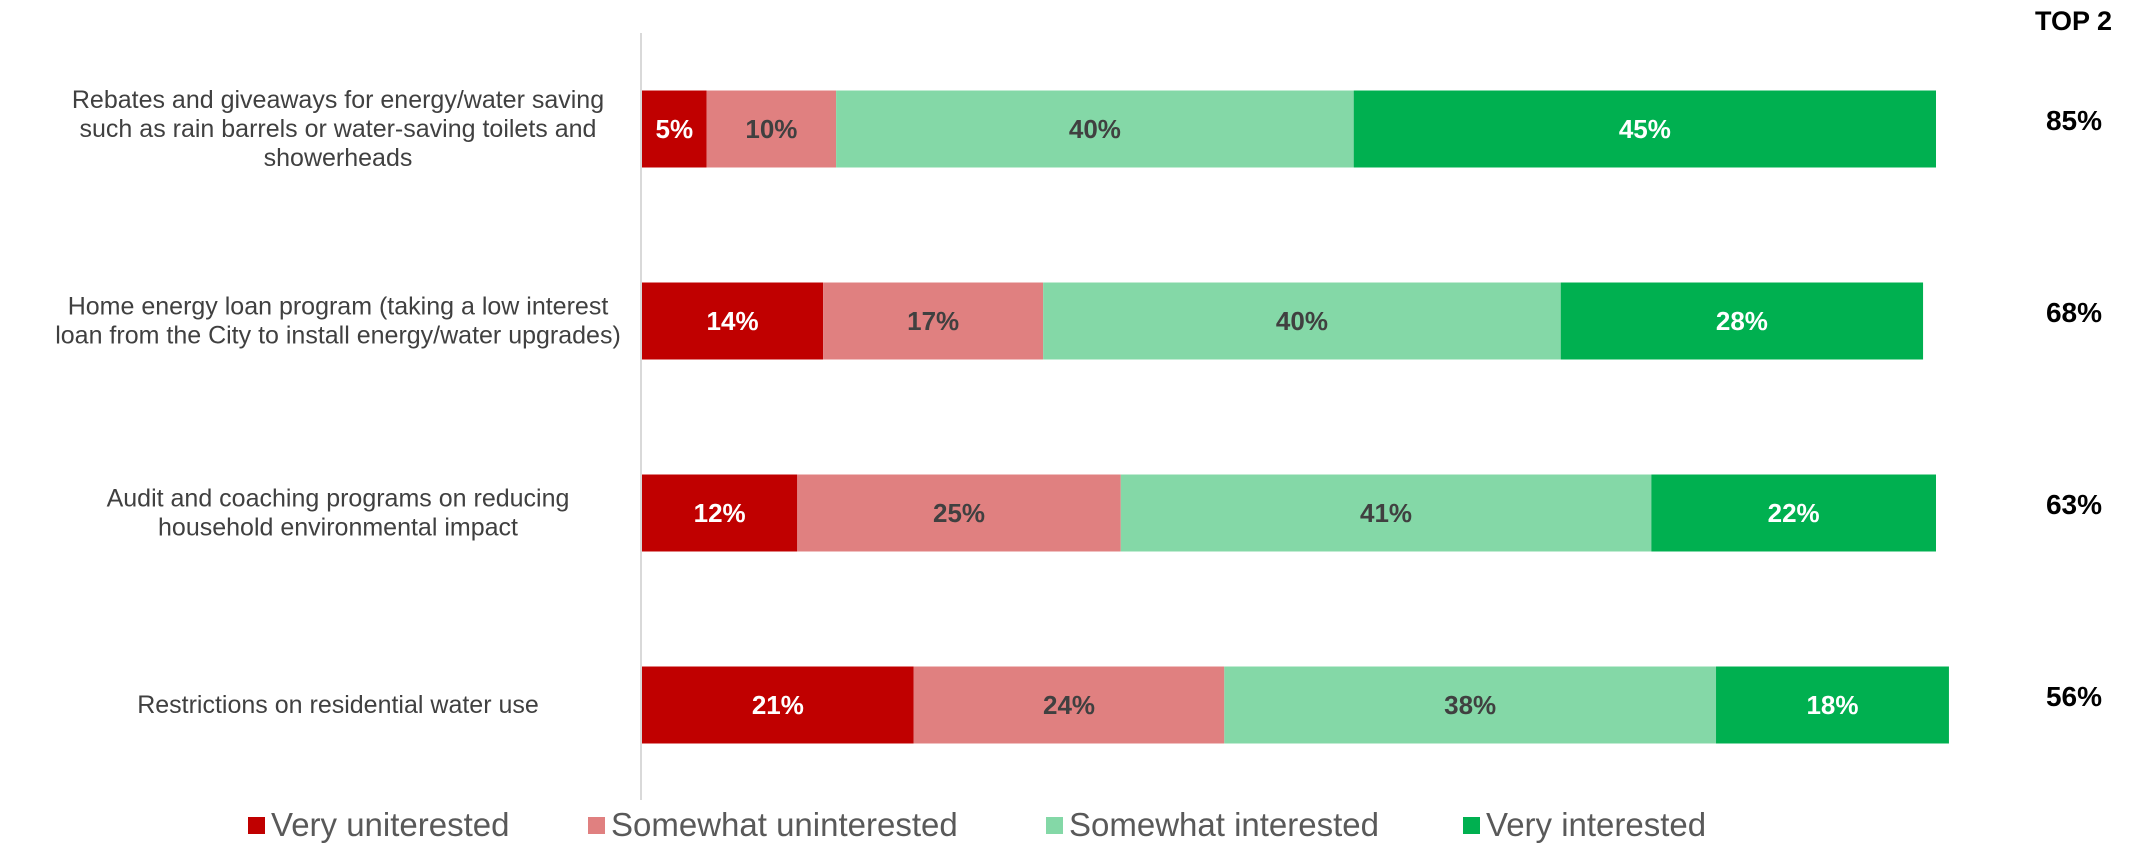 The image size is (2130, 844). What do you see at coordinates (1224, 824) in the screenshot?
I see `legend-label: Somewhat interested` at bounding box center [1224, 824].